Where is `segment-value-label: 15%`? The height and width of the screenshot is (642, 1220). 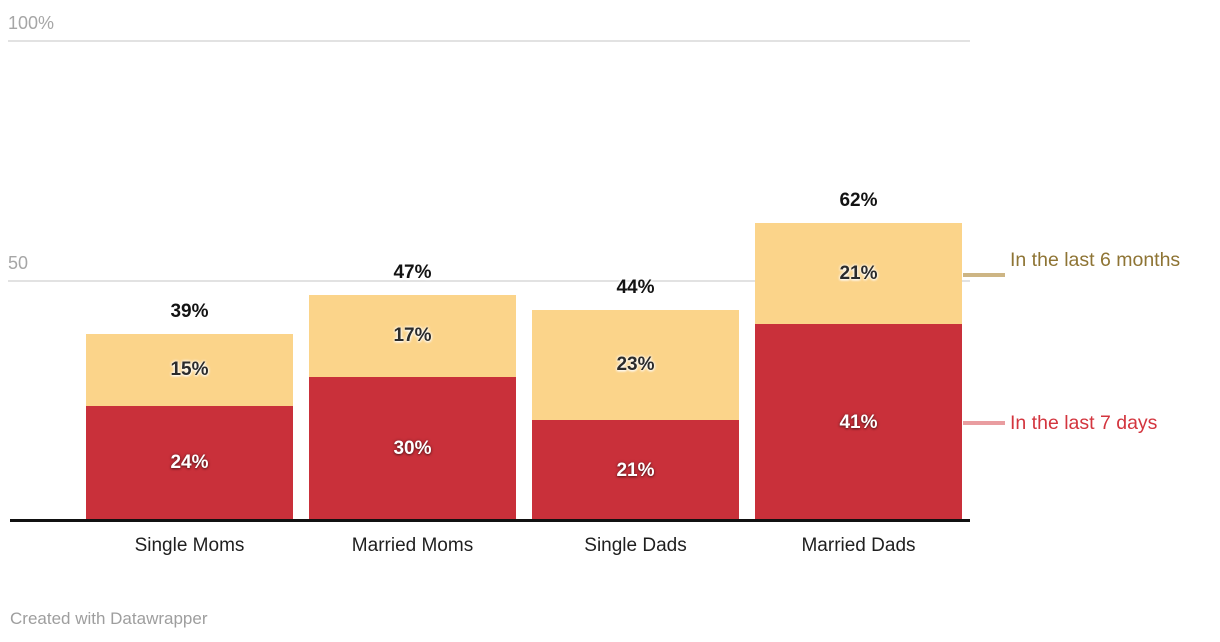 segment-value-label: 15% is located at coordinates (189, 369).